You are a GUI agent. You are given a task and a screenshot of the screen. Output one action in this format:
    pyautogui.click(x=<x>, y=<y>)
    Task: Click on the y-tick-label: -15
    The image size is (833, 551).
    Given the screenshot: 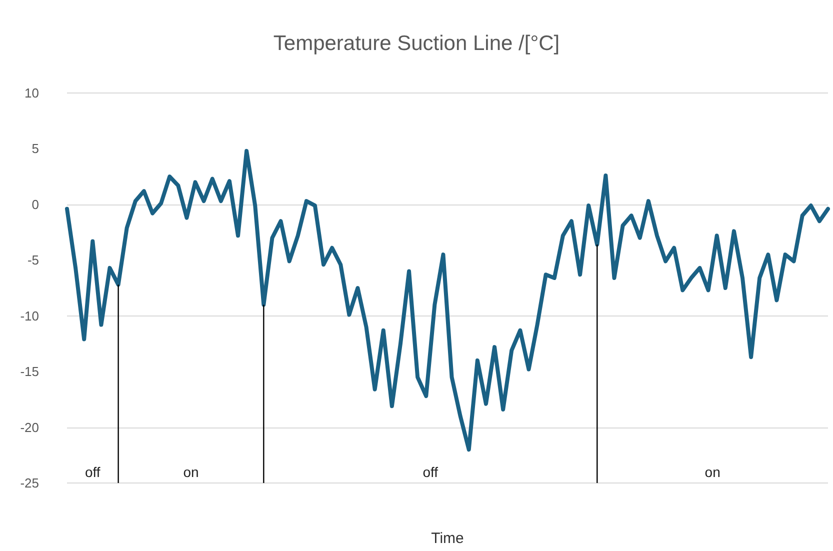 What is the action you would take?
    pyautogui.click(x=29, y=372)
    